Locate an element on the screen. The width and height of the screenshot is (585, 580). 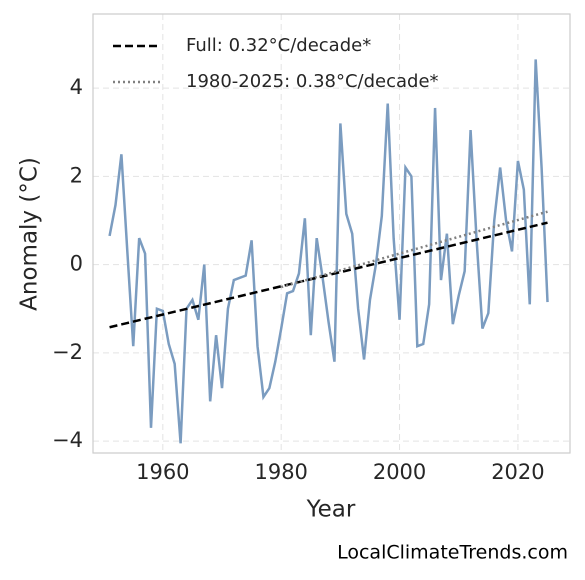
y-tick-label: 2 is located at coordinates (76, 175).